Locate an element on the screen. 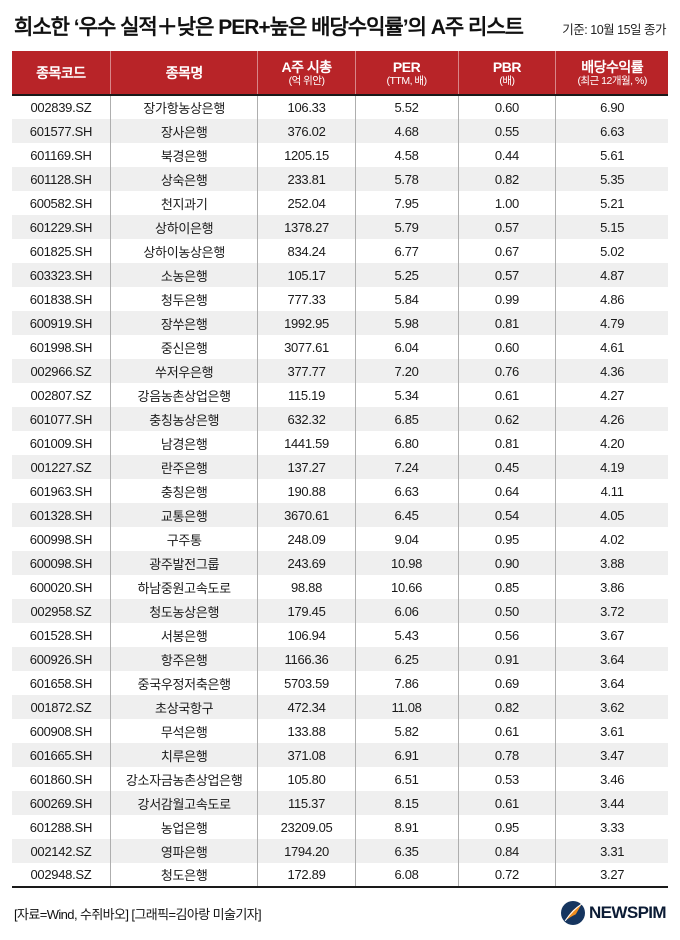  per-cell: 8.15 is located at coordinates (406, 803).